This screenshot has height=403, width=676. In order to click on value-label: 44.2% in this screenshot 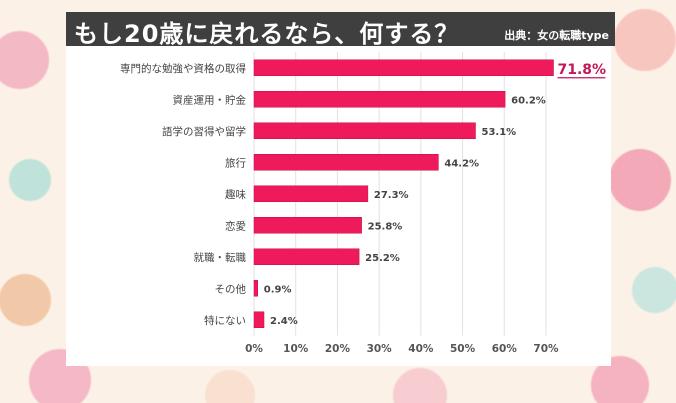, I will do `click(461, 163)`.